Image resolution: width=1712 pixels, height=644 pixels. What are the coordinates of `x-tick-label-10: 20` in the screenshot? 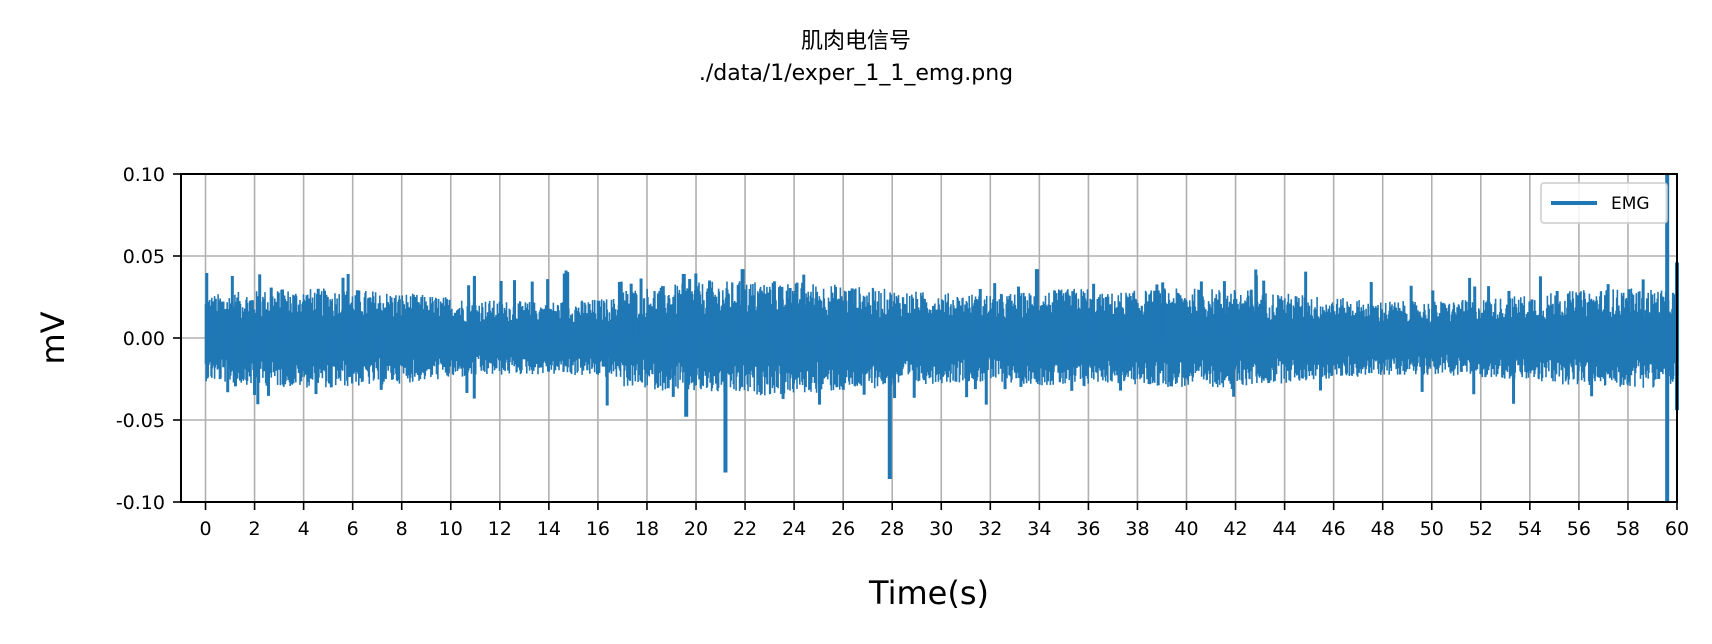 It's located at (696, 529).